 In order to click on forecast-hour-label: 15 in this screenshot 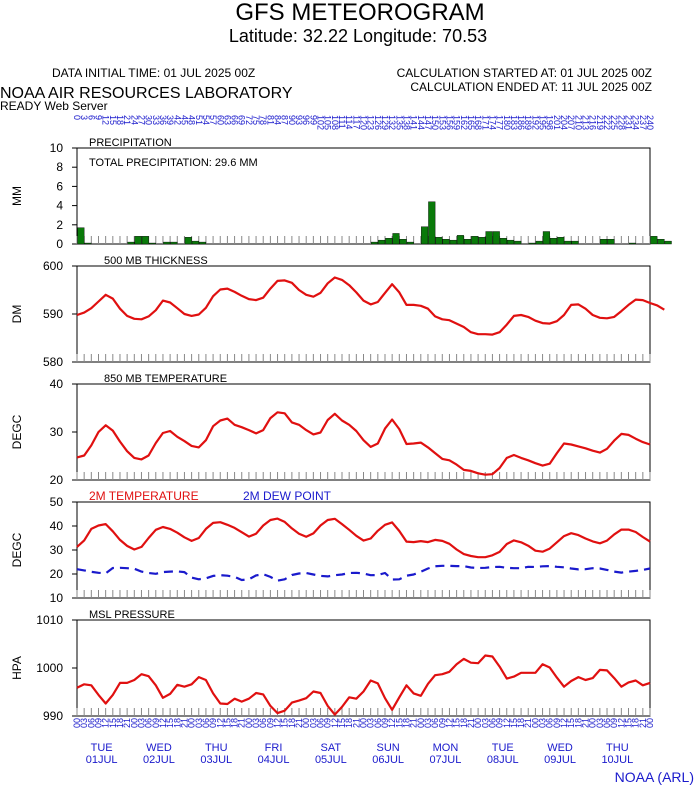, I will do `click(113, 120)`.